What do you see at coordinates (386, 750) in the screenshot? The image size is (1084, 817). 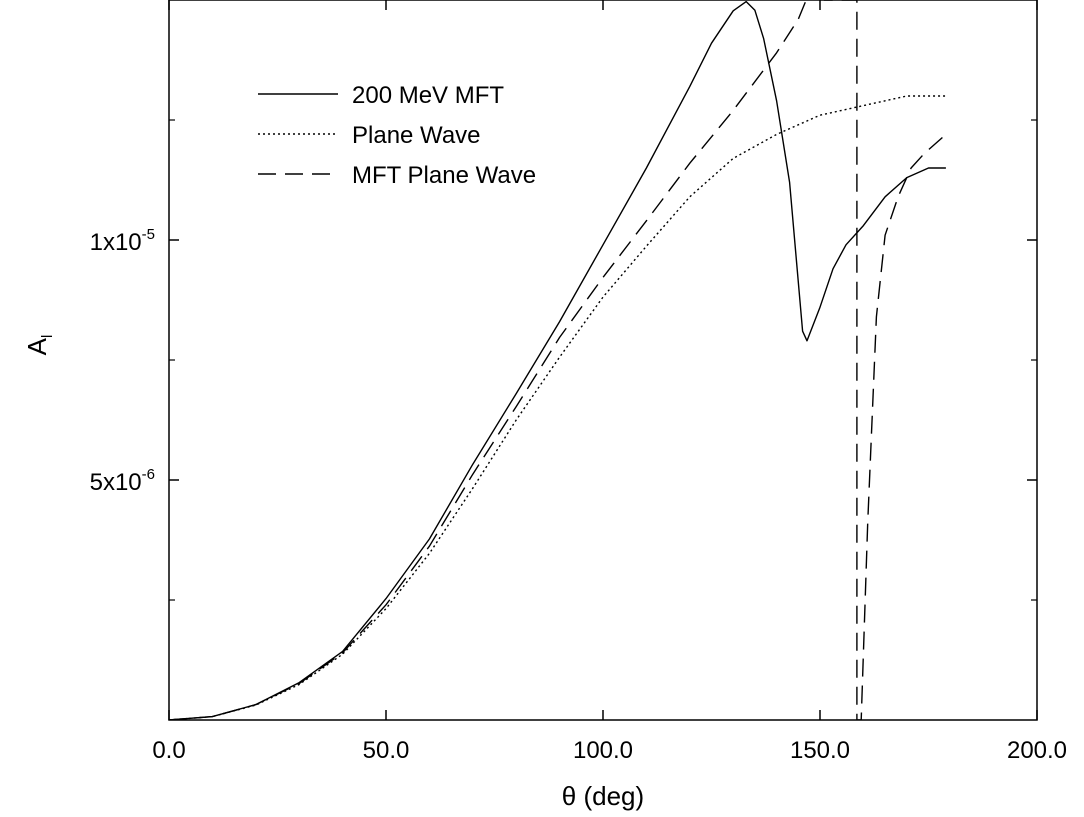 I see `x-tick-label-1: 50.0` at bounding box center [386, 750].